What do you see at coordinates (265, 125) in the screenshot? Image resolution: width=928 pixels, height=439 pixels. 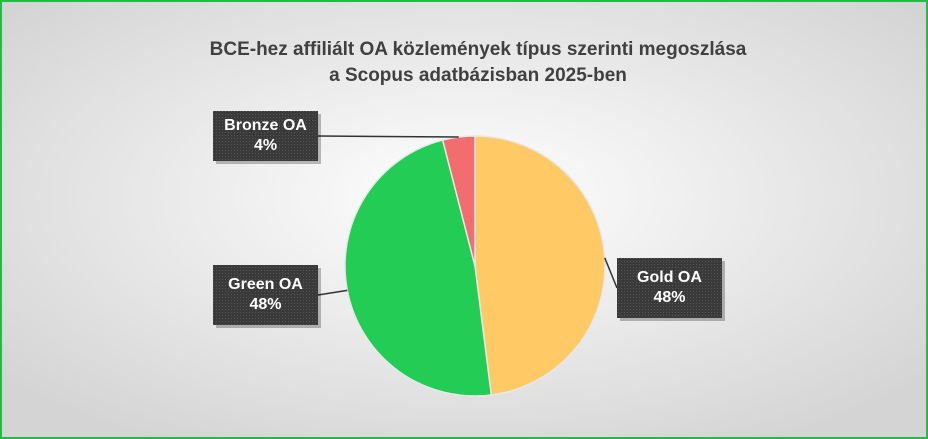 I see `data-label-name: Bronze OA` at bounding box center [265, 125].